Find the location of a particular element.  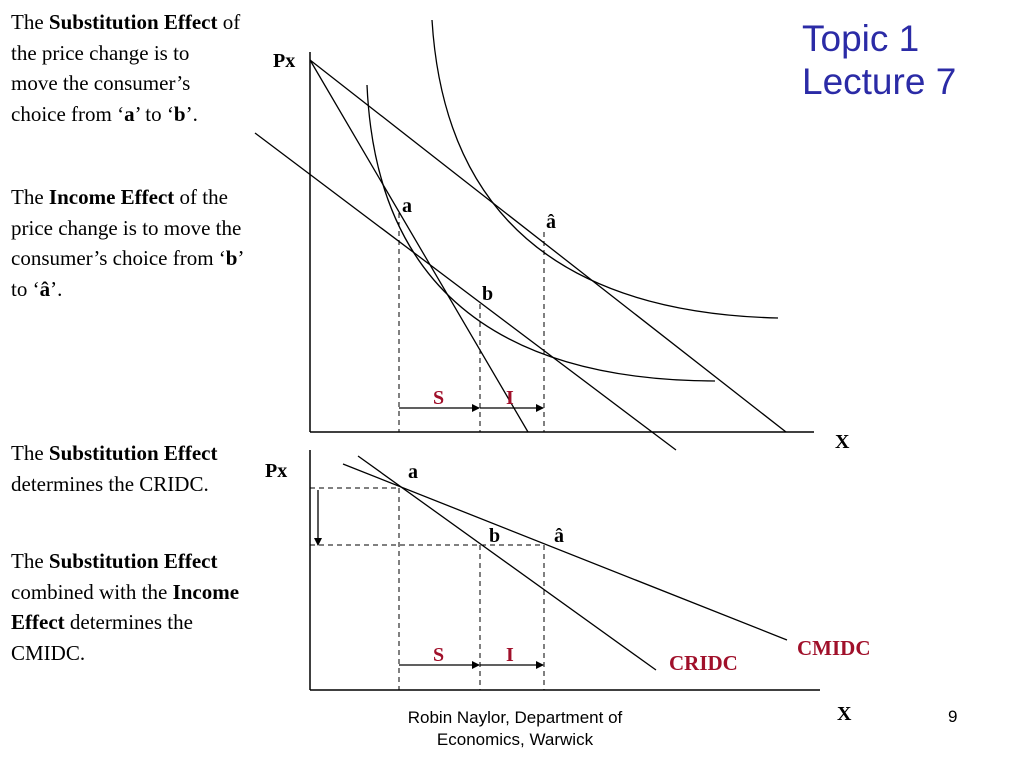

bottom-point-a: a is located at coordinates (413, 472).